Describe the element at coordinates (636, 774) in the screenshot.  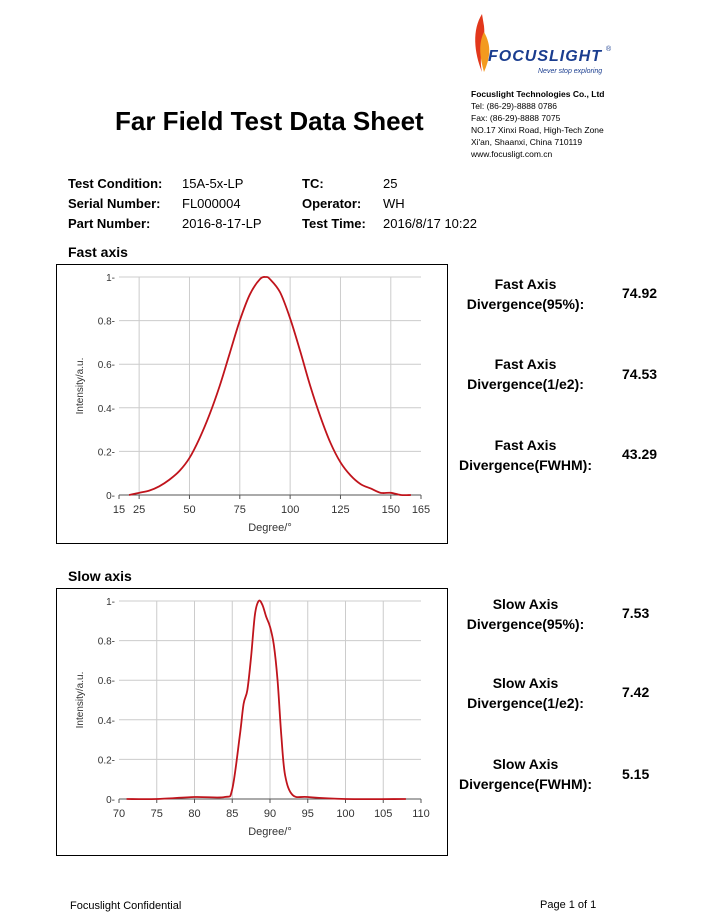
I see `slow-metric-fwhm-value: 5.15` at that location.